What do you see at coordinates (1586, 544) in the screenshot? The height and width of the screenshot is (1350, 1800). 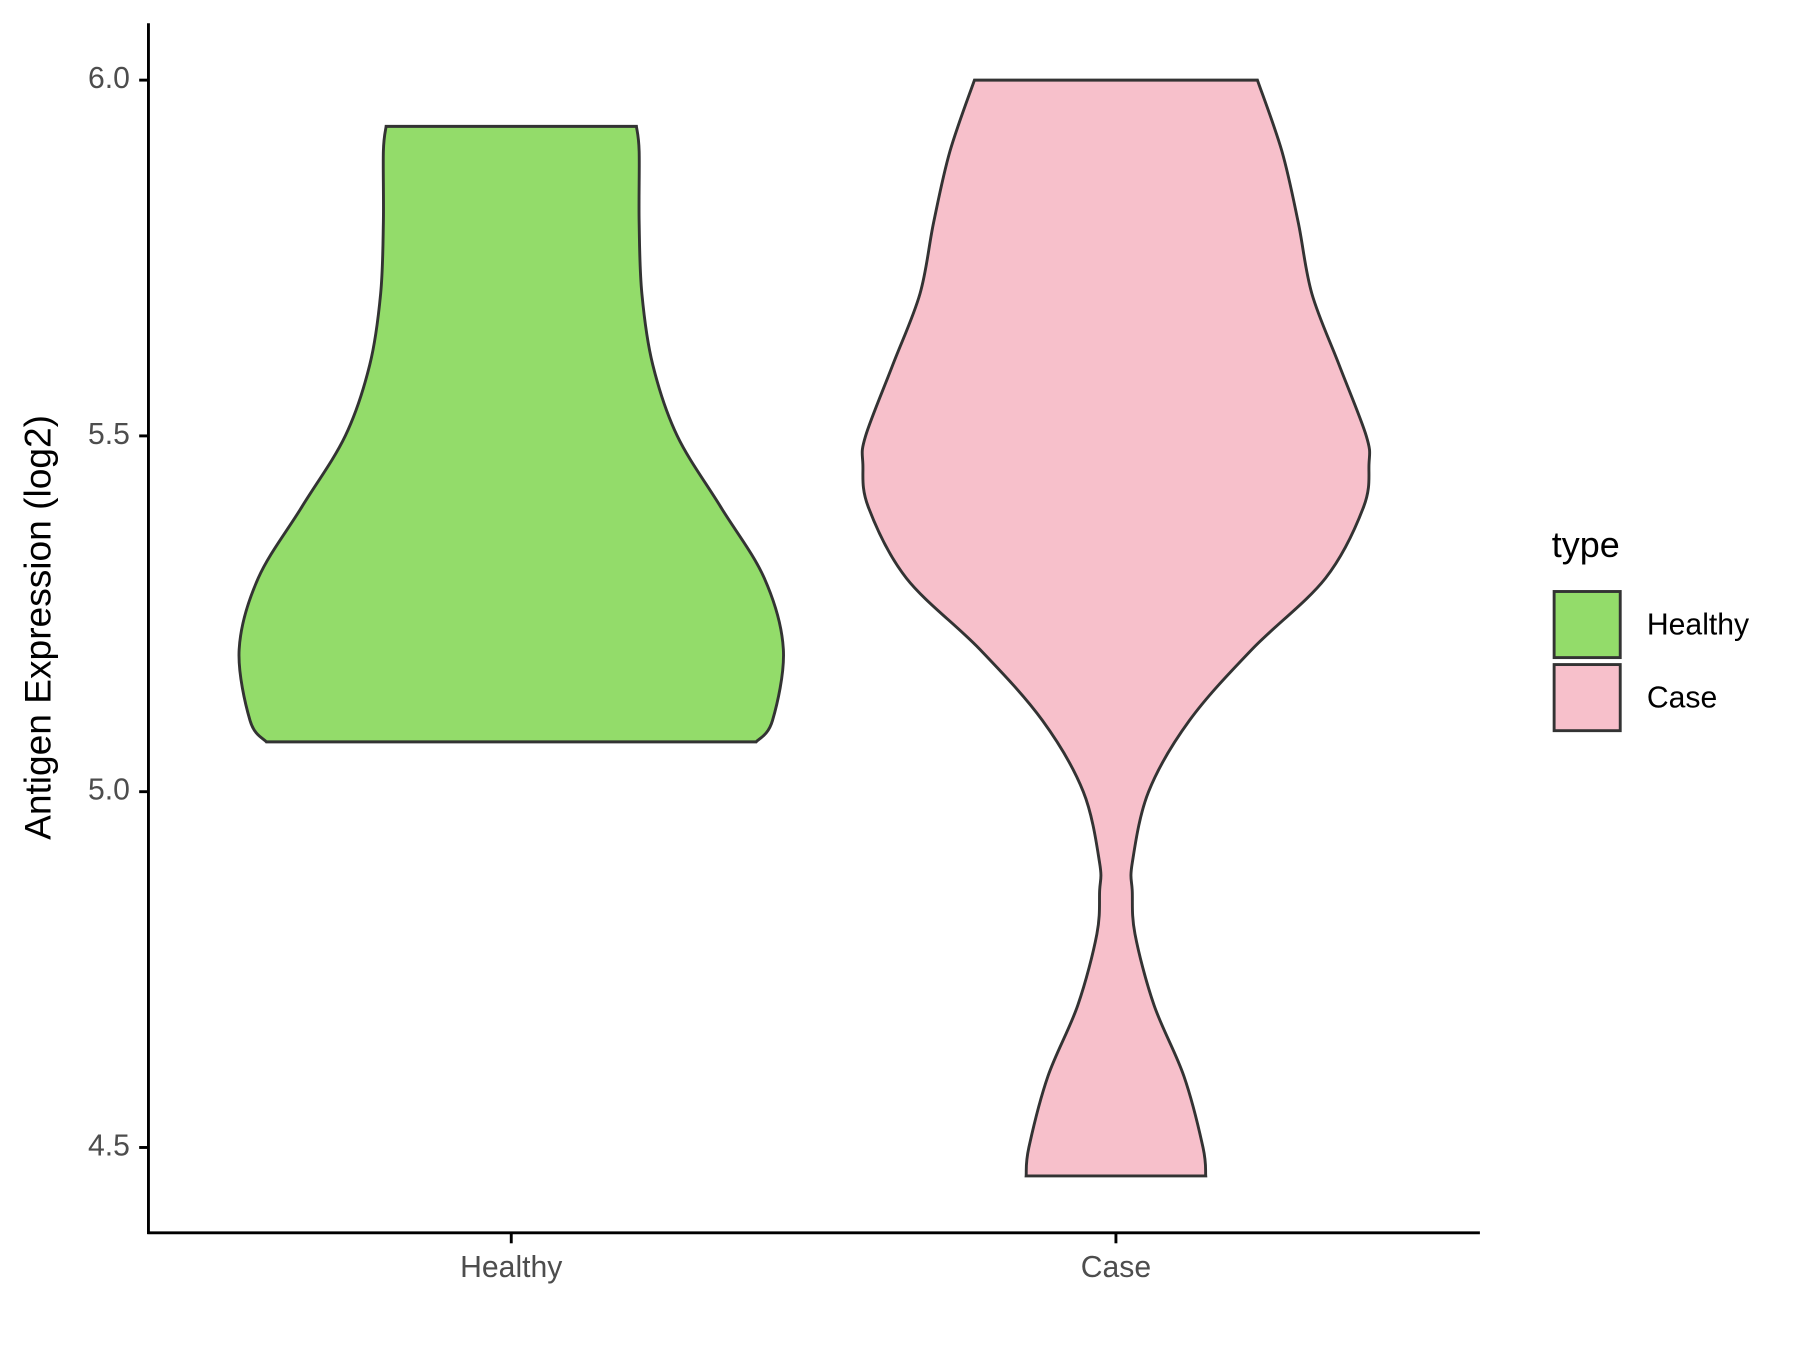 I see `legend-title: type` at bounding box center [1586, 544].